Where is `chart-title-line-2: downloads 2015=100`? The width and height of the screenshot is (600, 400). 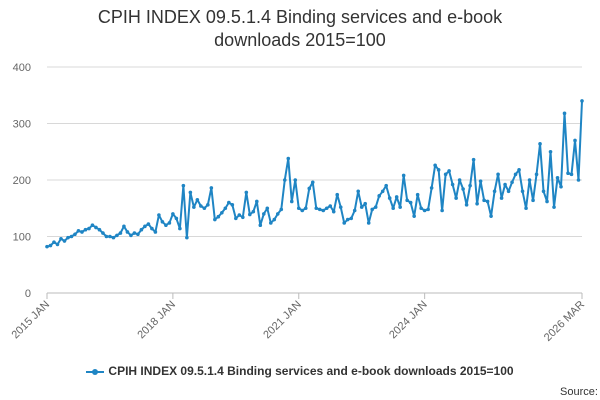
chart-title-line-2: downloads 2015=100 is located at coordinates (300, 40).